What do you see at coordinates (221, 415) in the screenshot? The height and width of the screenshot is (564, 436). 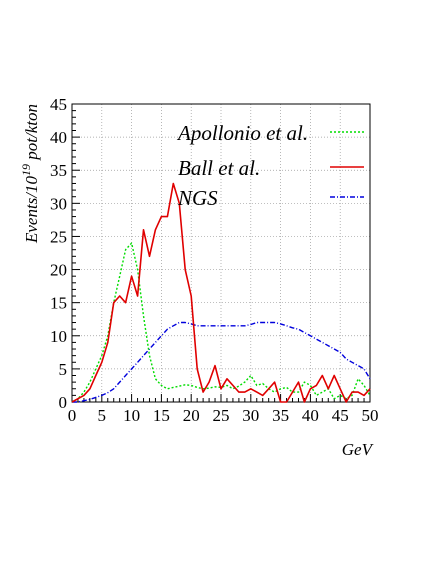 I see `x-tick-label: 25` at bounding box center [221, 415].